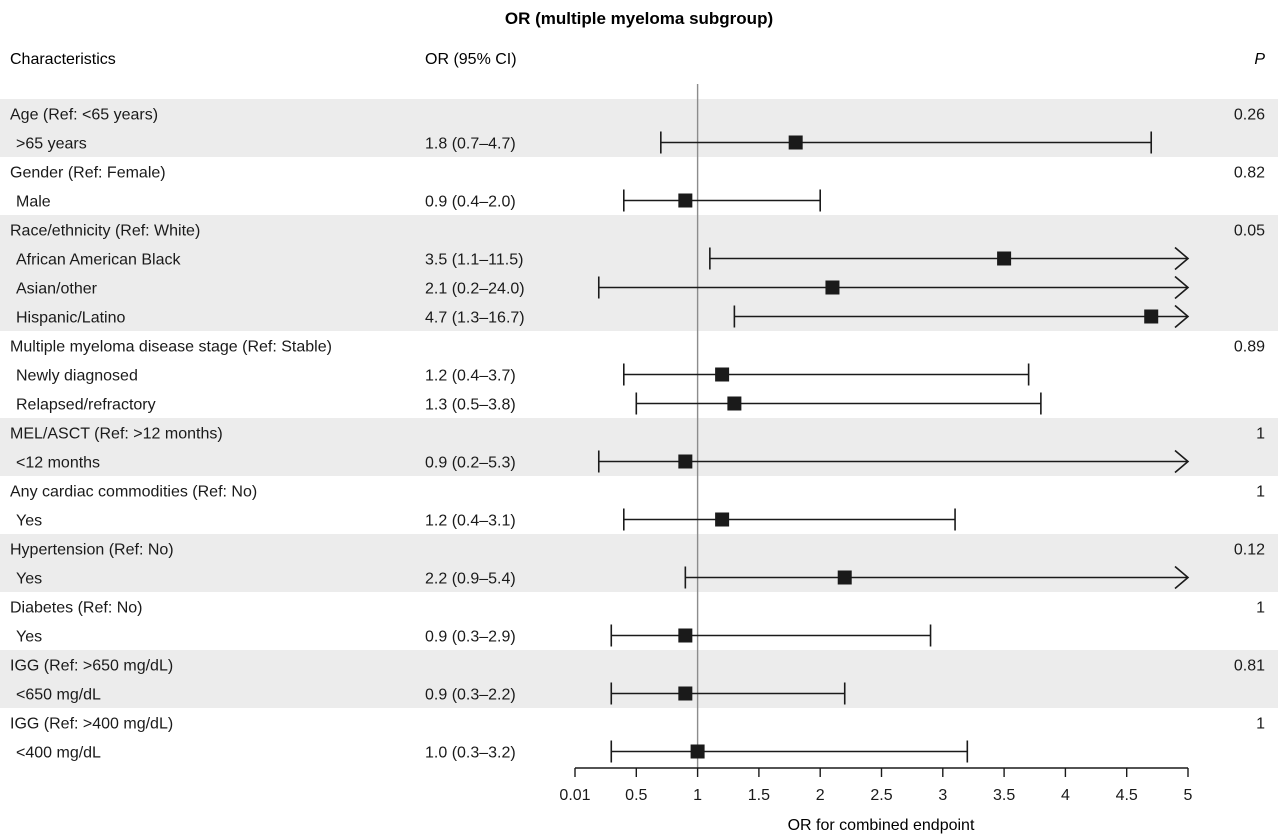 The height and width of the screenshot is (836, 1278). I want to click on row-label: <400 mg/dL, so click(58, 753).